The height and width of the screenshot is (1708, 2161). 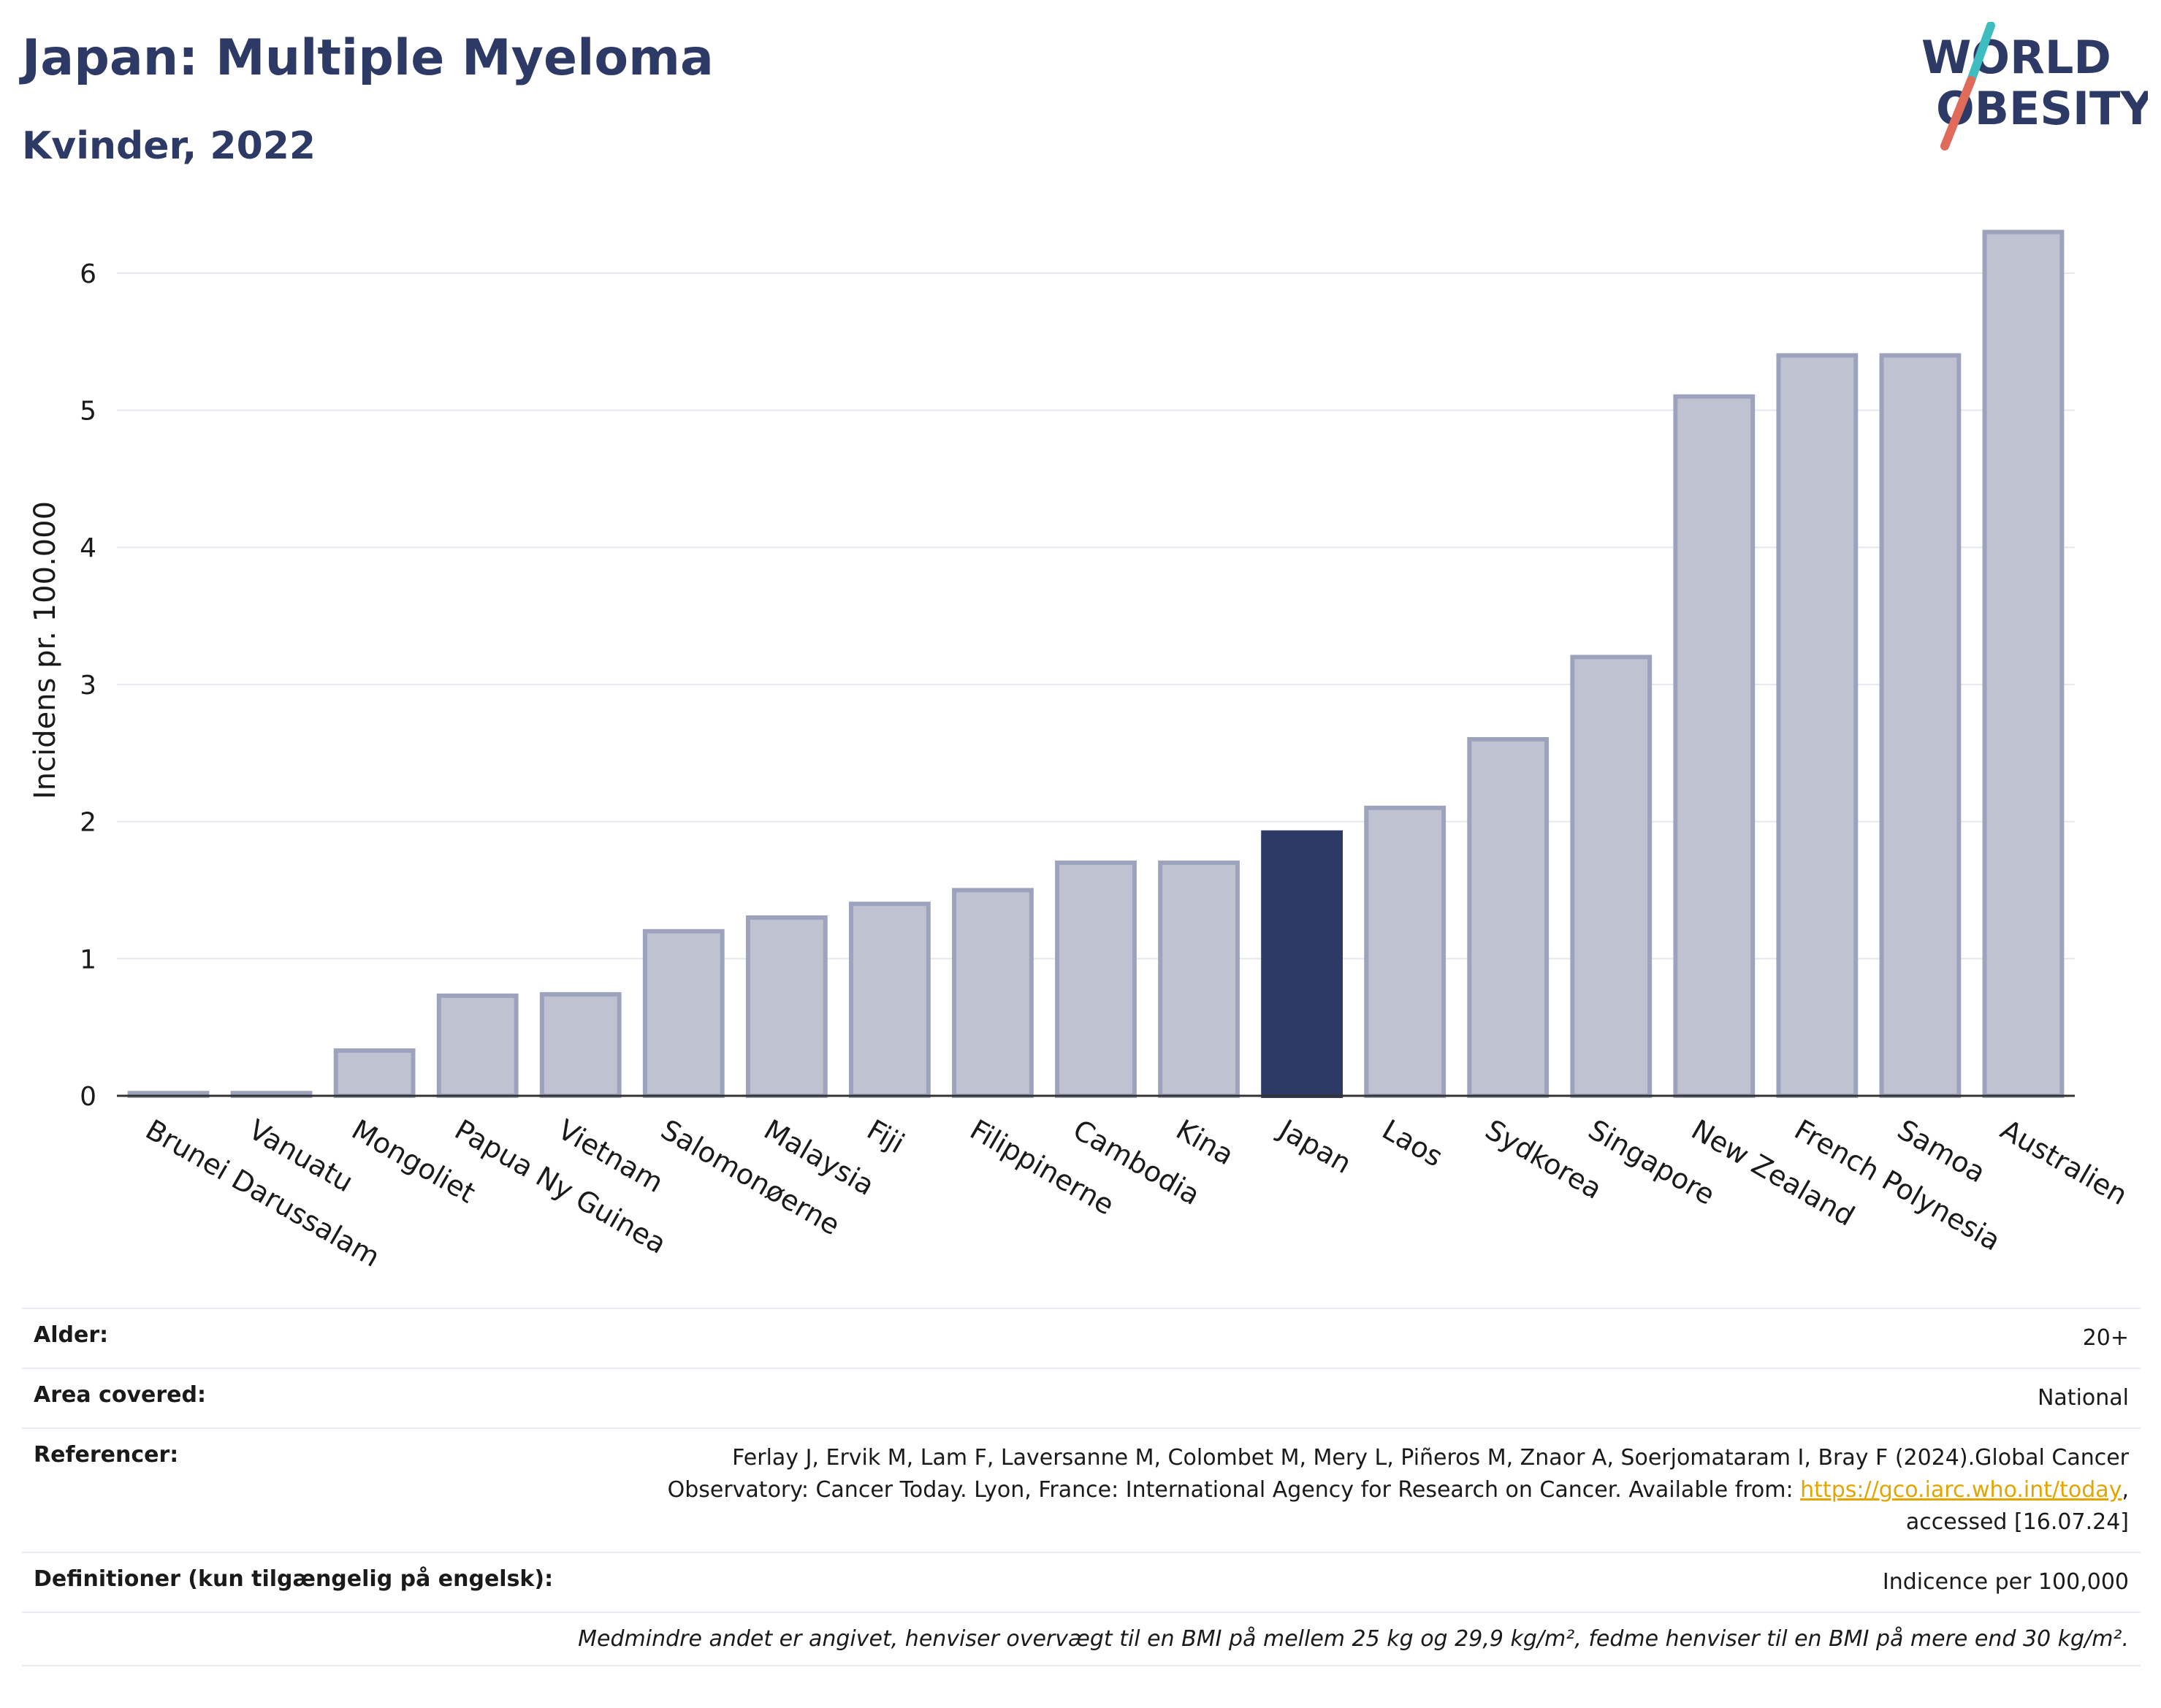 What do you see at coordinates (45, 650) in the screenshot?
I see `y-axis-label: Incidens pr. 100.000` at bounding box center [45, 650].